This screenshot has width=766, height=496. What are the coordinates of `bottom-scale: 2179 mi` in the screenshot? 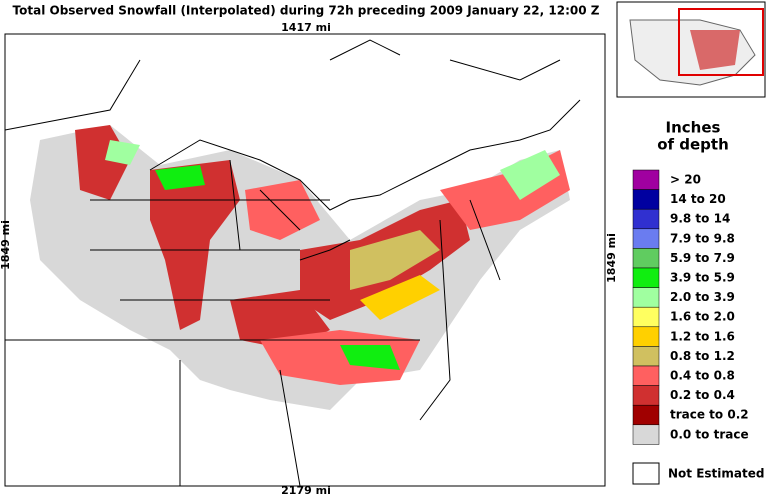 It's located at (306, 490).